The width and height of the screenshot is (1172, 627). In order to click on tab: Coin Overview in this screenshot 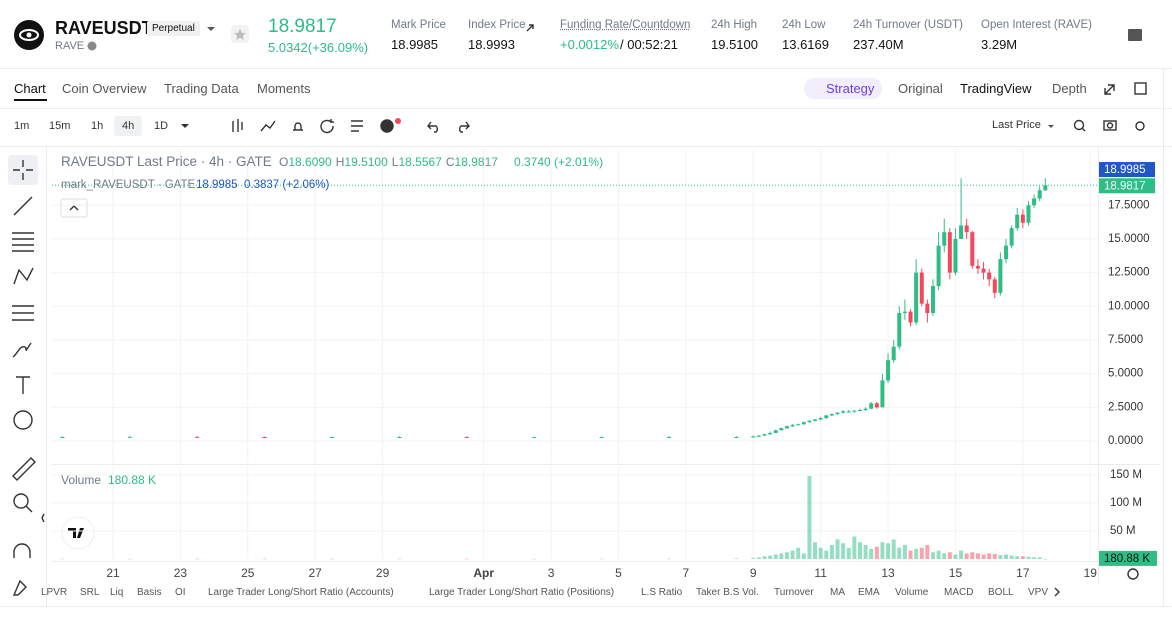, I will do `click(104, 88)`.